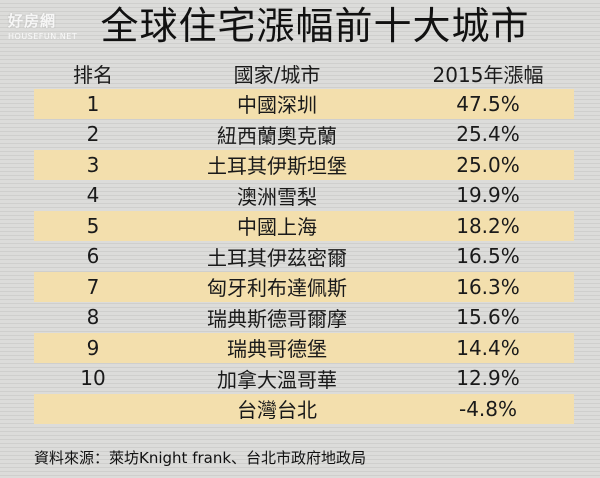 The height and width of the screenshot is (478, 600). What do you see at coordinates (93, 286) in the screenshot?
I see `rank-cell: 7` at bounding box center [93, 286].